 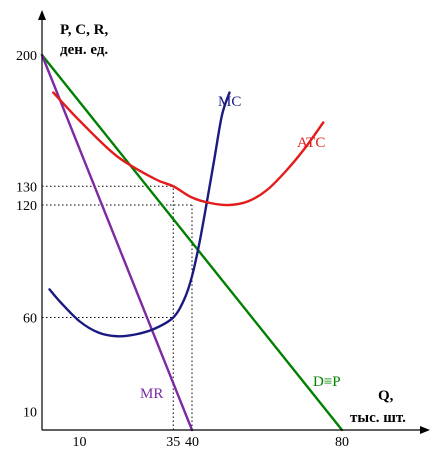 I want to click on y-axis-title-line2: ден. ед., so click(x=84, y=50).